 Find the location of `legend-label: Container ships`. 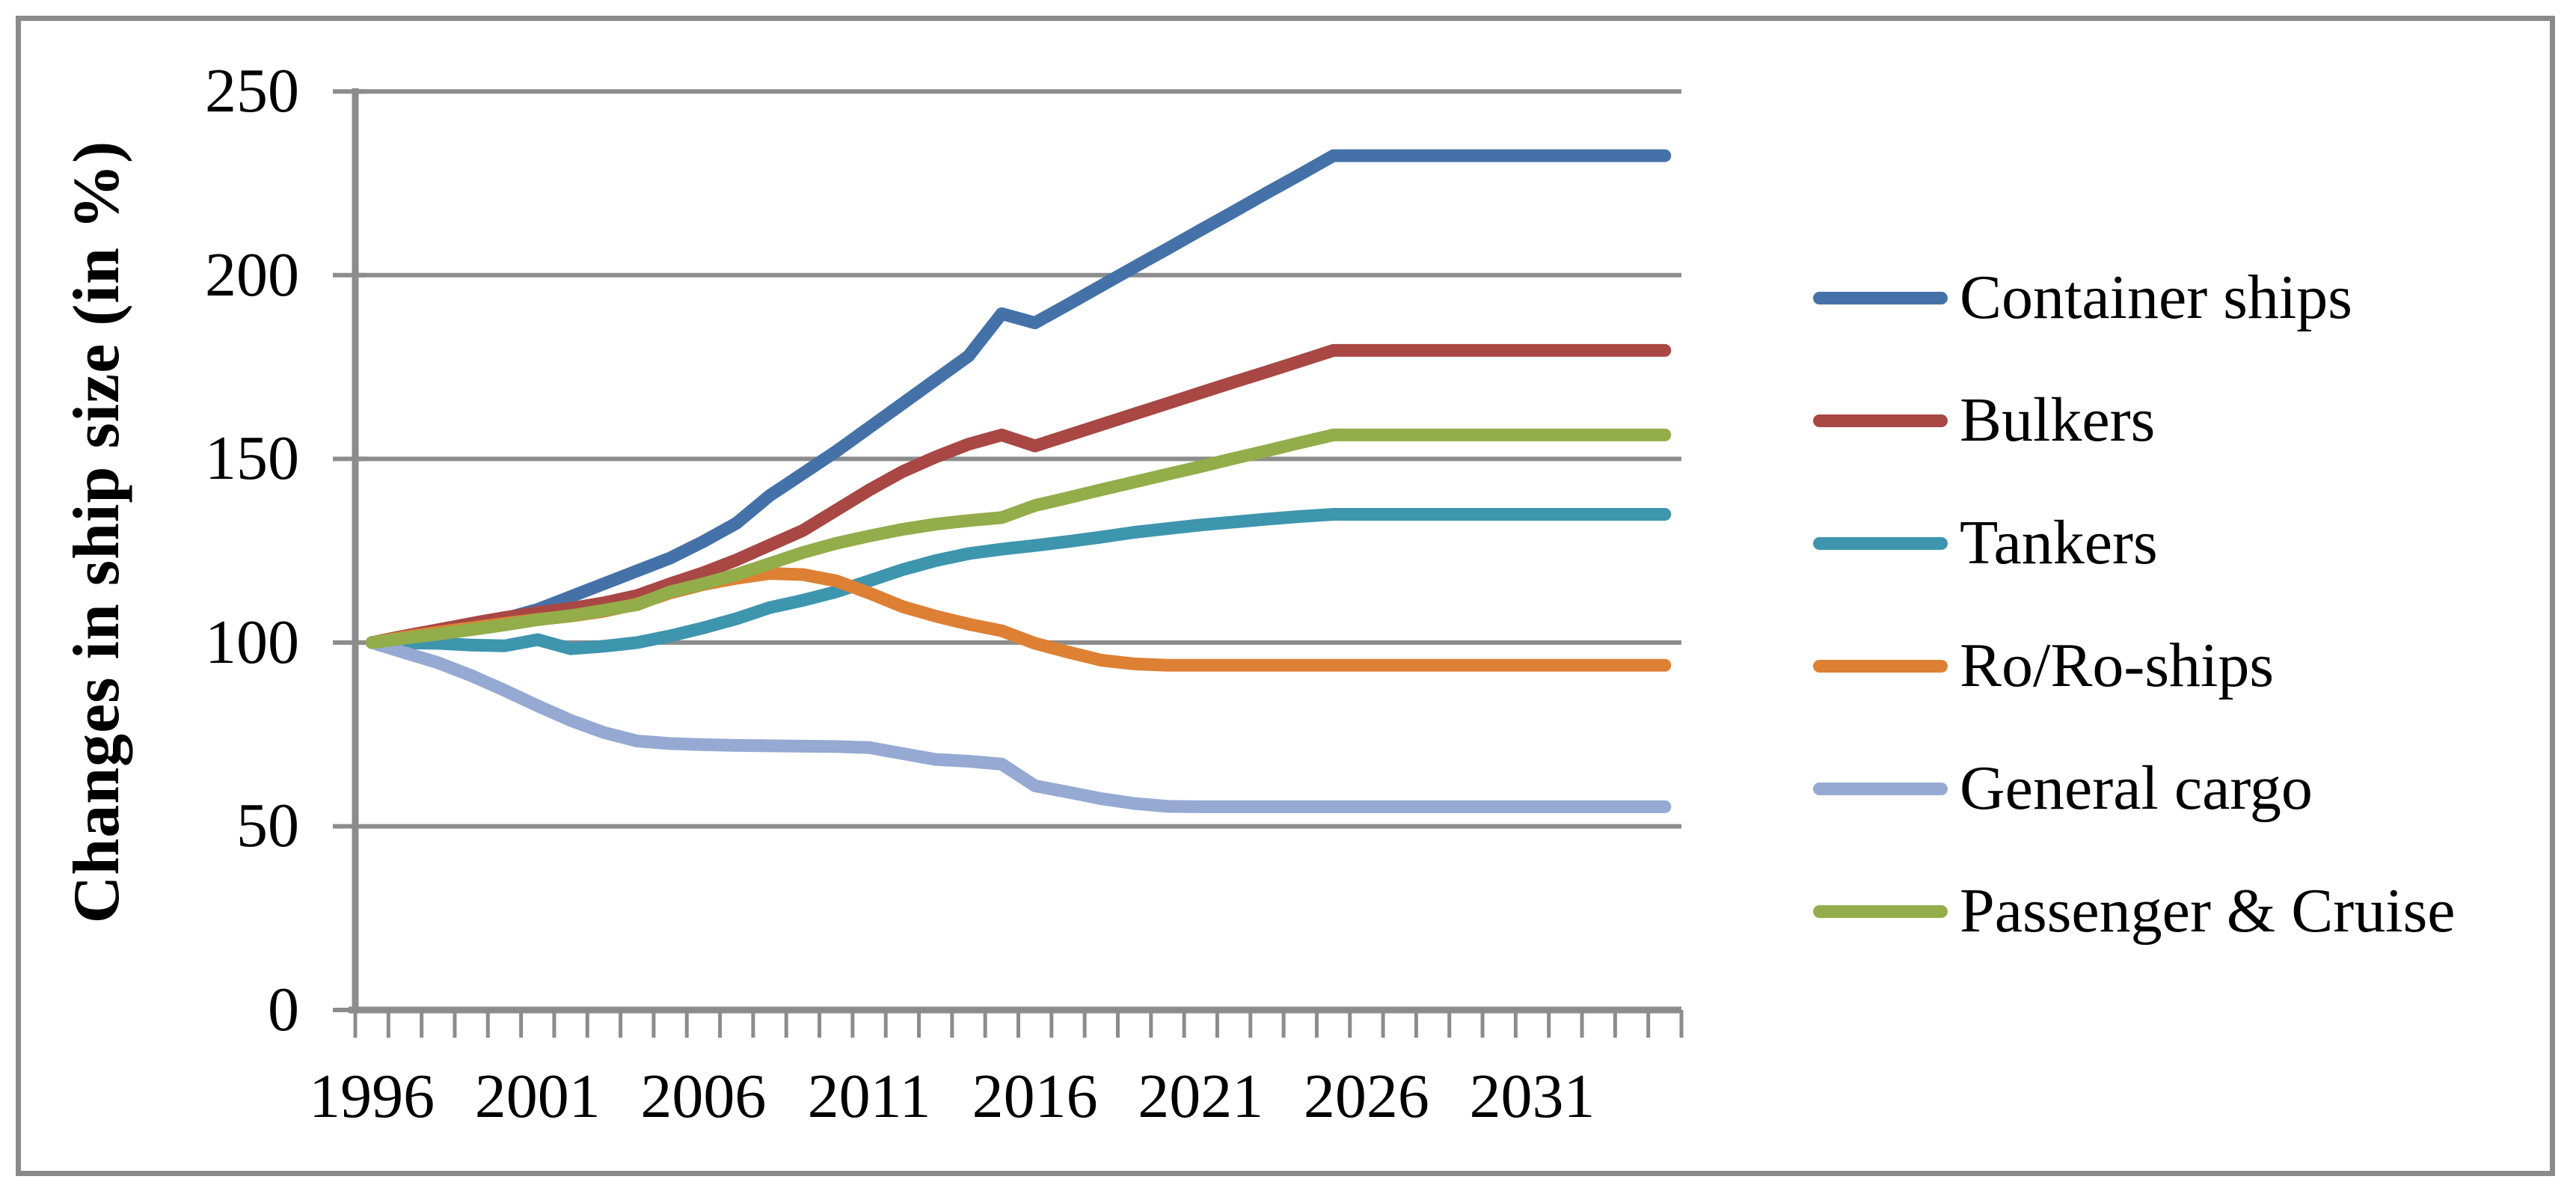

legend-label: Container ships is located at coordinates (2156, 297).